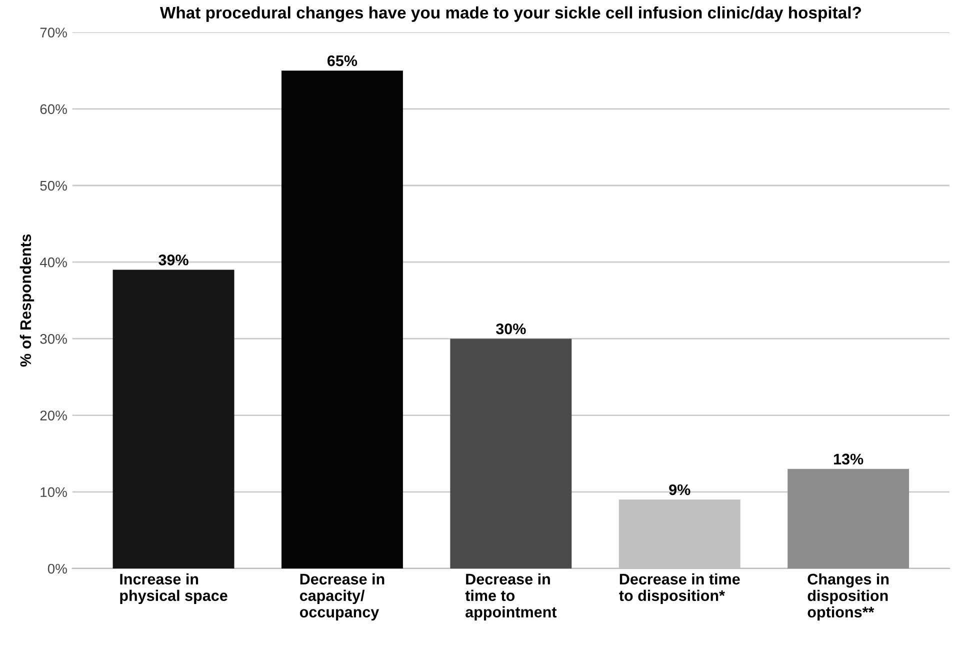 The height and width of the screenshot is (646, 964). What do you see at coordinates (53, 185) in the screenshot?
I see `y-tick-label: 50%` at bounding box center [53, 185].